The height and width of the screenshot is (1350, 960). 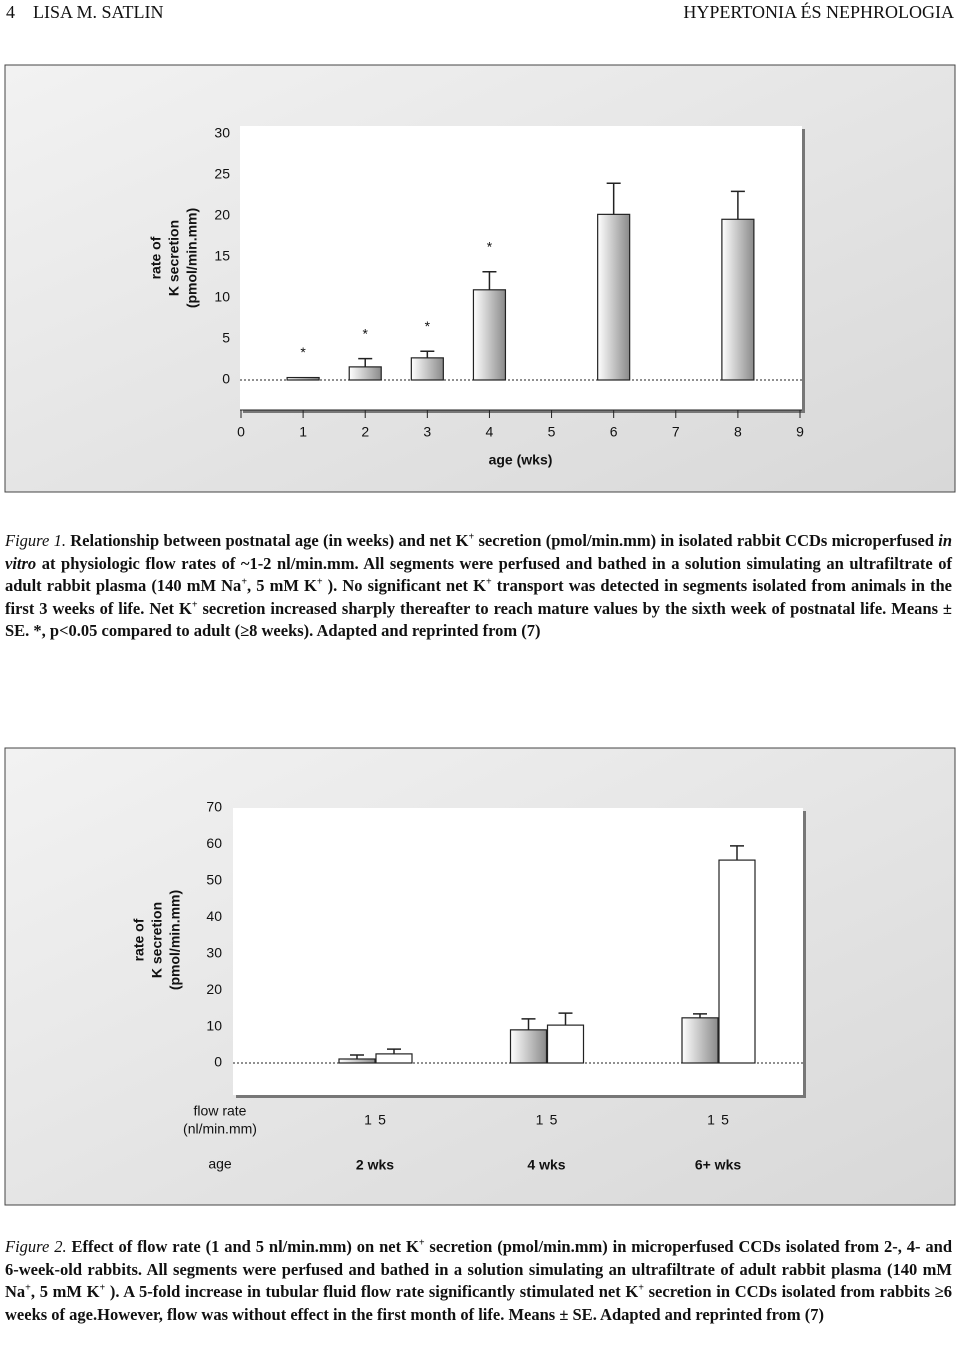 I want to click on x-tick-label: 3, so click(x=427, y=432).